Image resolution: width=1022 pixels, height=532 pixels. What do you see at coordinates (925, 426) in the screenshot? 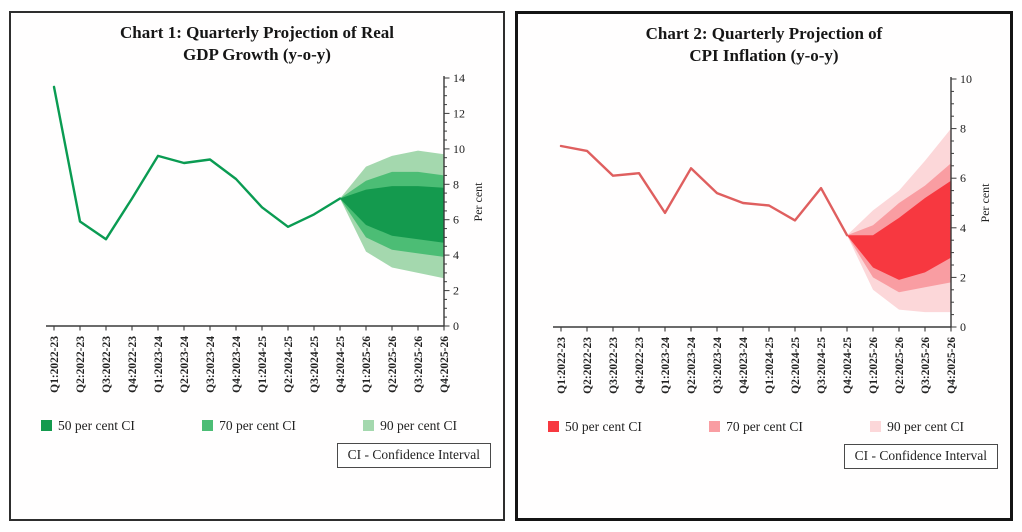
I see `cpi-legend-label-90ci: 90 per cent CI` at bounding box center [925, 426].